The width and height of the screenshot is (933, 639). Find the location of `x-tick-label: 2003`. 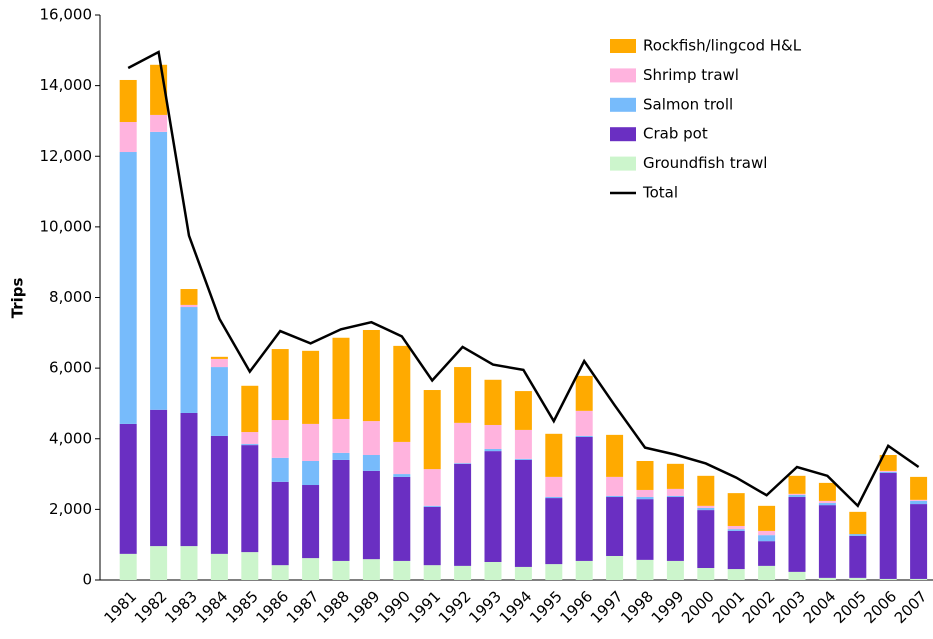

x-tick-label: 2003 is located at coordinates (789, 607).